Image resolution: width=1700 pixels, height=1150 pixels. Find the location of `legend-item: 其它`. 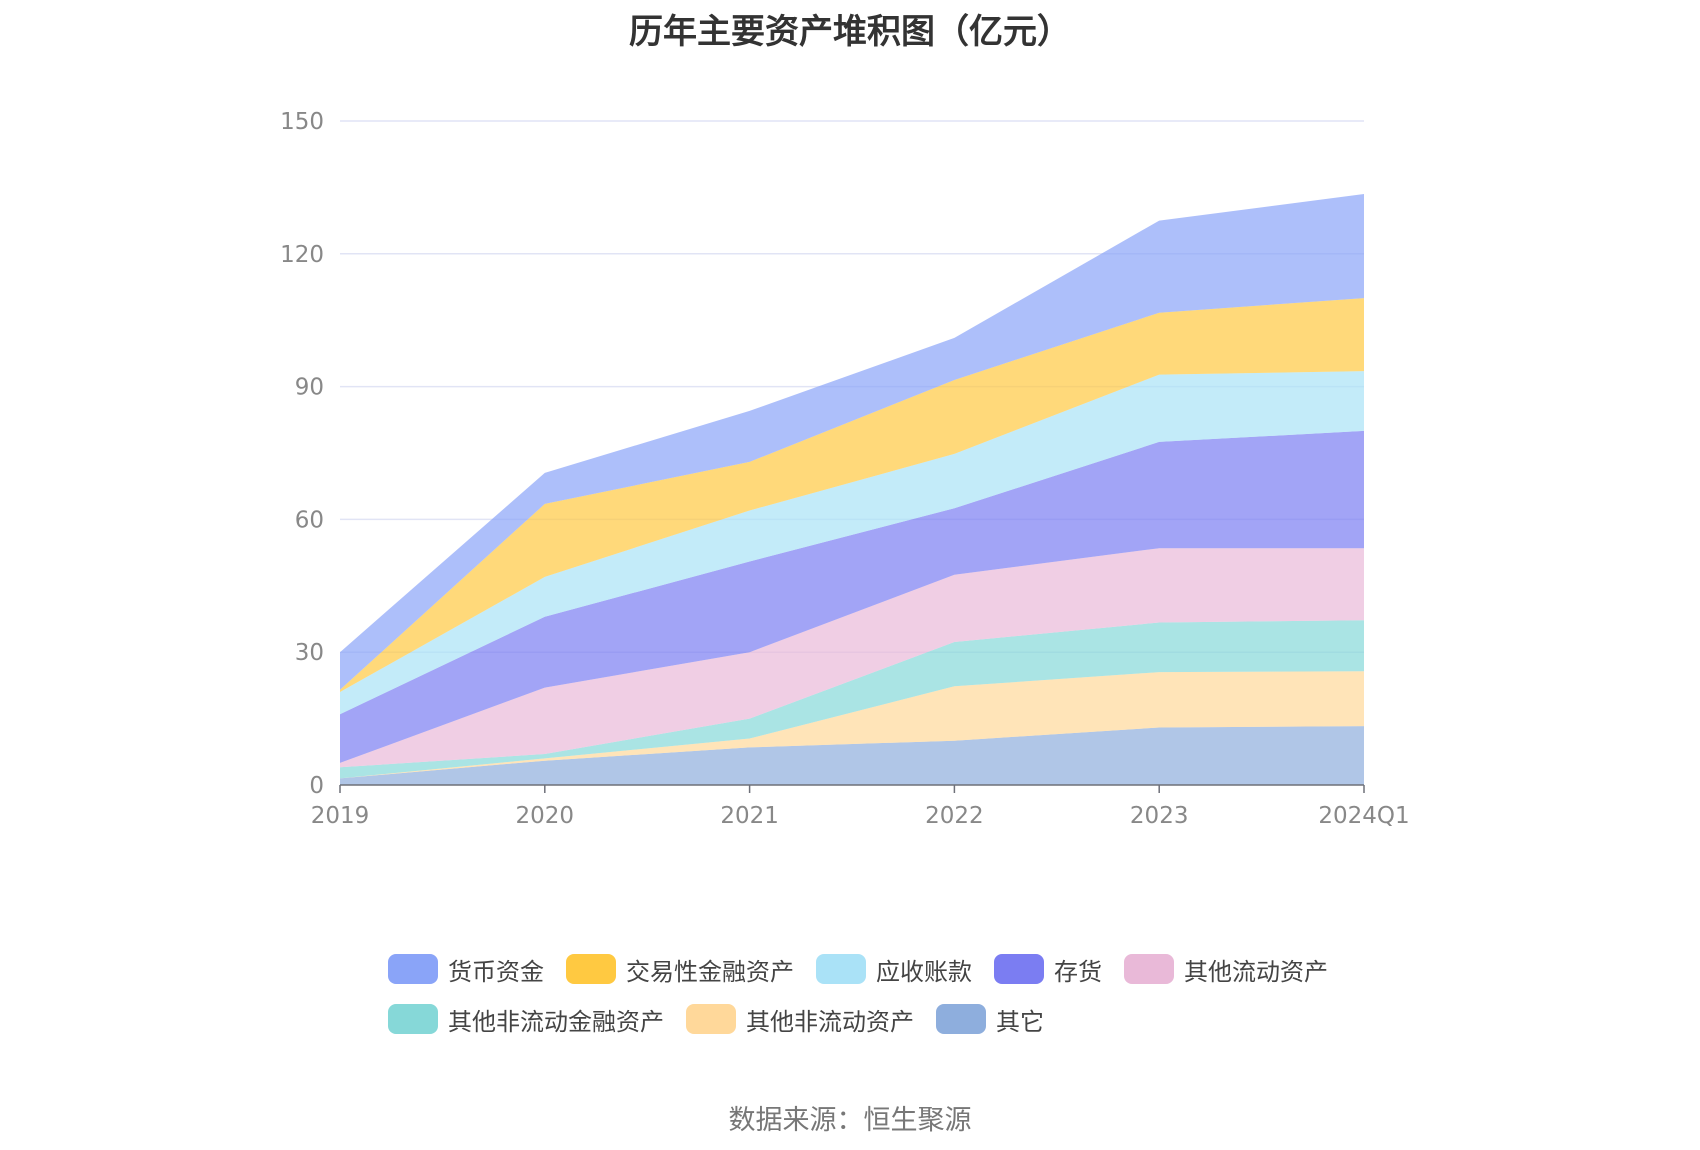

legend-item: 其它 is located at coordinates (990, 1019).